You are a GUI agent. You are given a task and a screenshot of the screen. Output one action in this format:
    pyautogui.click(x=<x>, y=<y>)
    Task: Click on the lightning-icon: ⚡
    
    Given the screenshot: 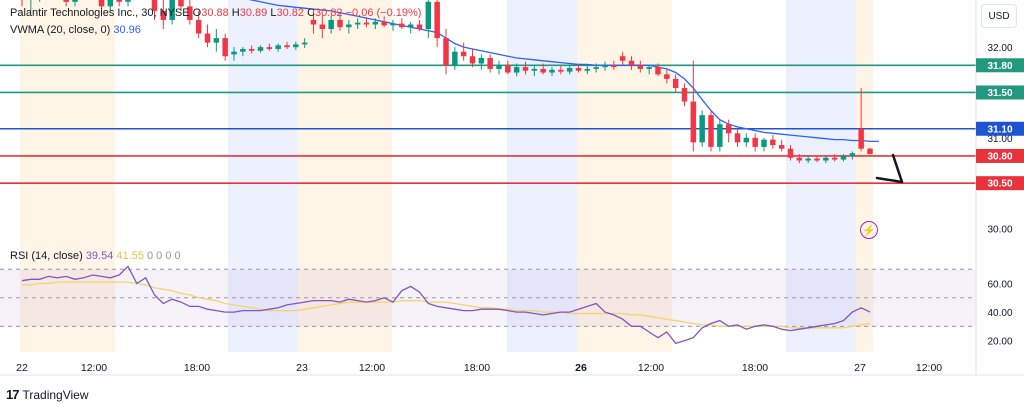 What is the action you would take?
    pyautogui.click(x=869, y=230)
    